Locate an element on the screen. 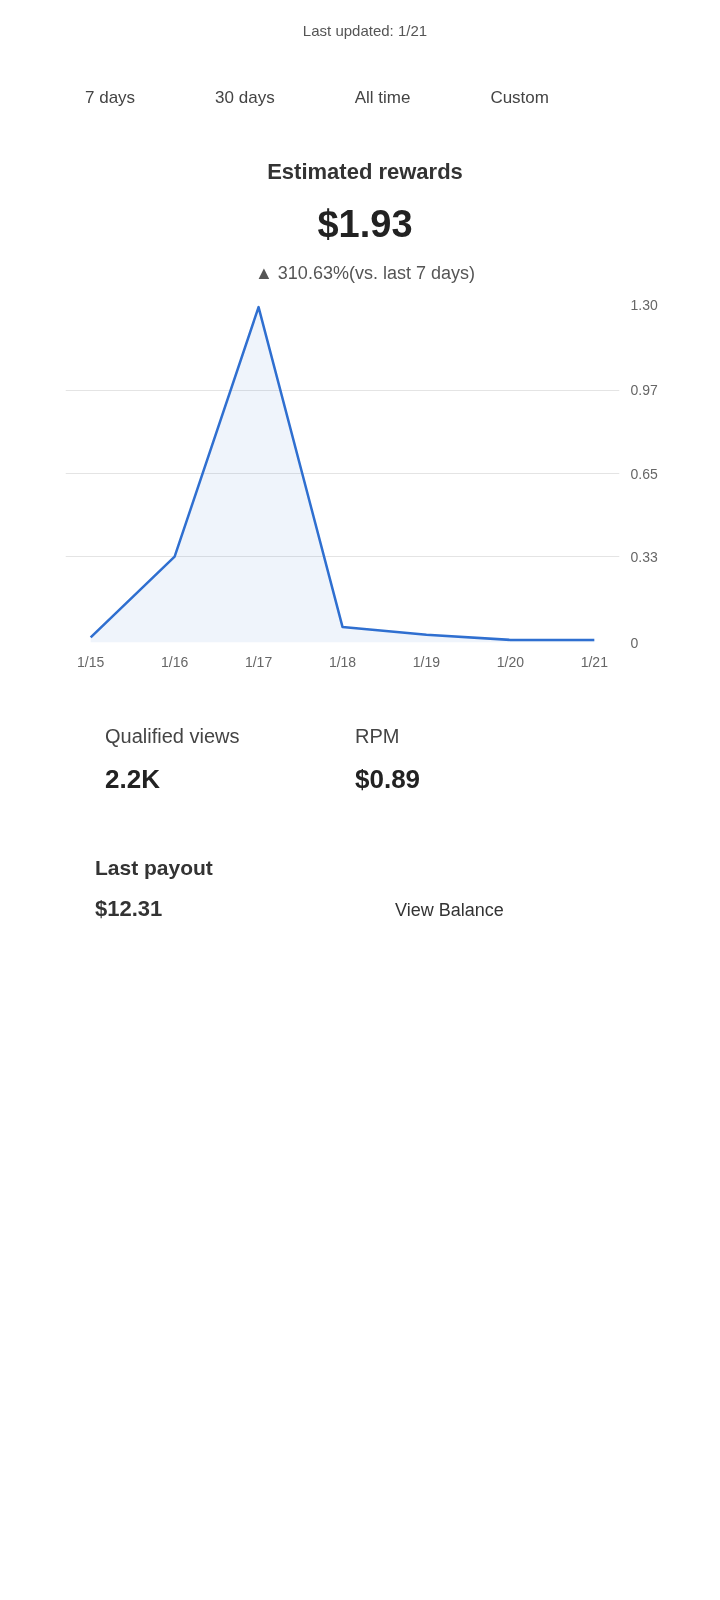 The height and width of the screenshot is (1600, 720). y-tick-label: 0.97 is located at coordinates (644, 390).